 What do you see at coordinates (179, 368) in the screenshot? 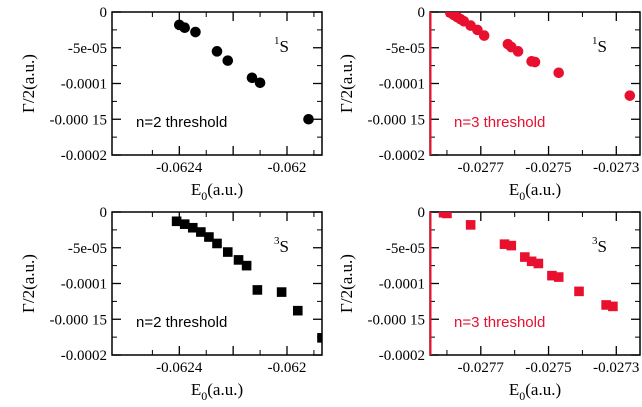
I see `x-tick-label: -0.0624` at bounding box center [179, 368].